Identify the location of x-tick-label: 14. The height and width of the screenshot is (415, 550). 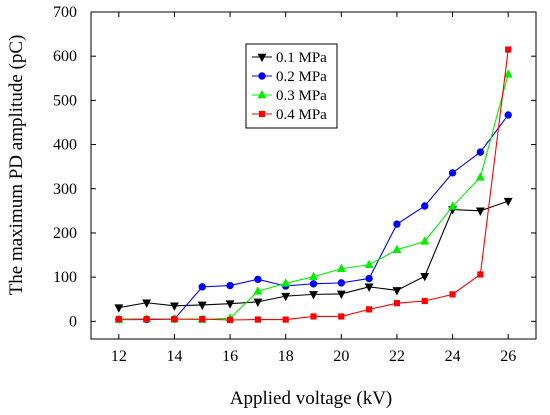
(174, 356).